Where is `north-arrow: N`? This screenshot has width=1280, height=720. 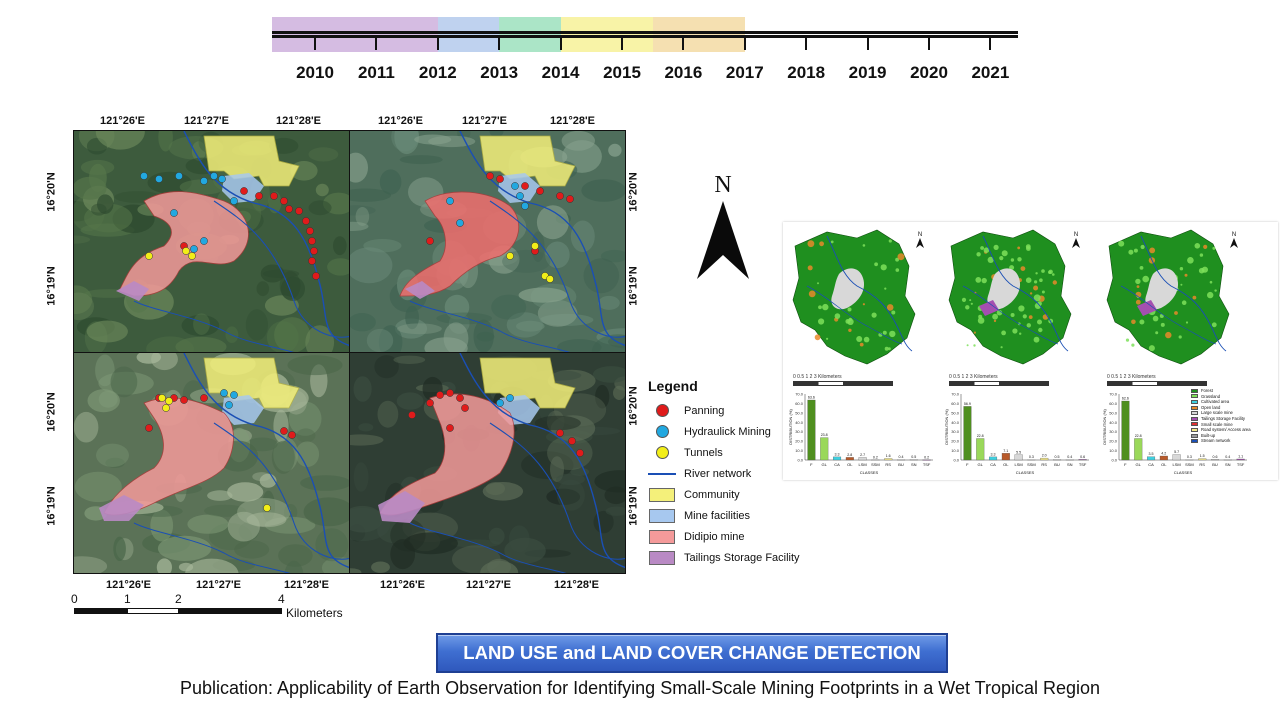
north-arrow: N is located at coordinates (723, 229).